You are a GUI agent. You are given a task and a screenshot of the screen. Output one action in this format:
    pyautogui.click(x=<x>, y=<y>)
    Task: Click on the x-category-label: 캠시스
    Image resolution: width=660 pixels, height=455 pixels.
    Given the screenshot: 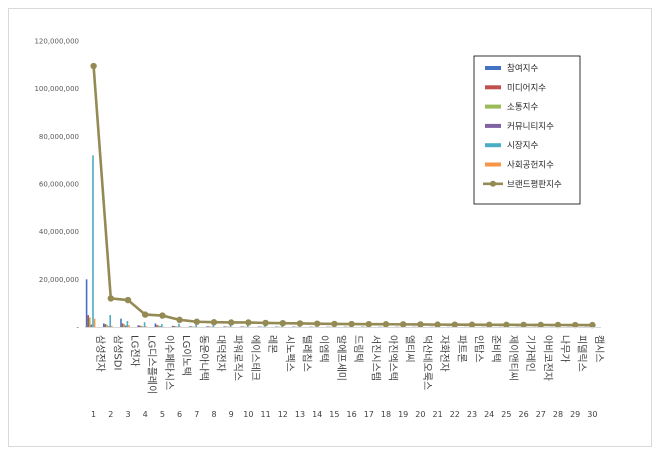 What is the action you would take?
    pyautogui.click(x=599, y=349)
    